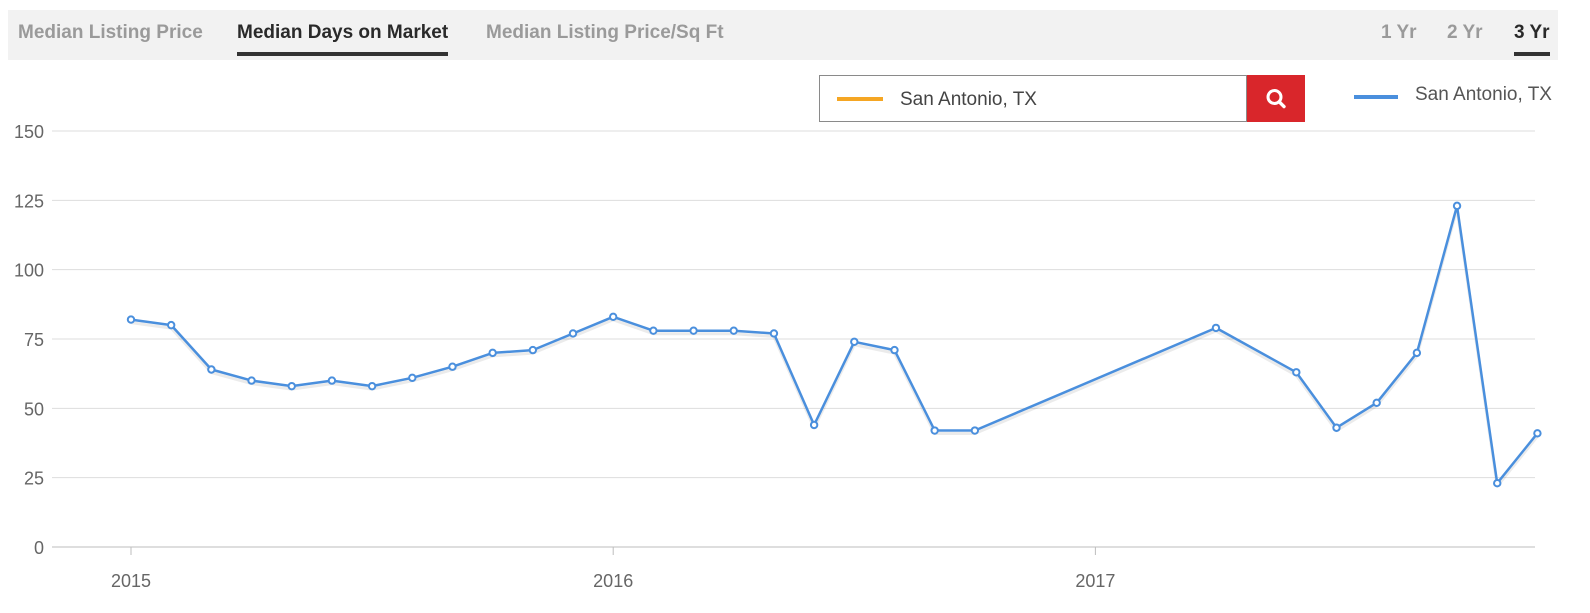 This screenshot has height=613, width=1590. Describe the element at coordinates (131, 581) in the screenshot. I see `x-tick-label: 2015` at that location.